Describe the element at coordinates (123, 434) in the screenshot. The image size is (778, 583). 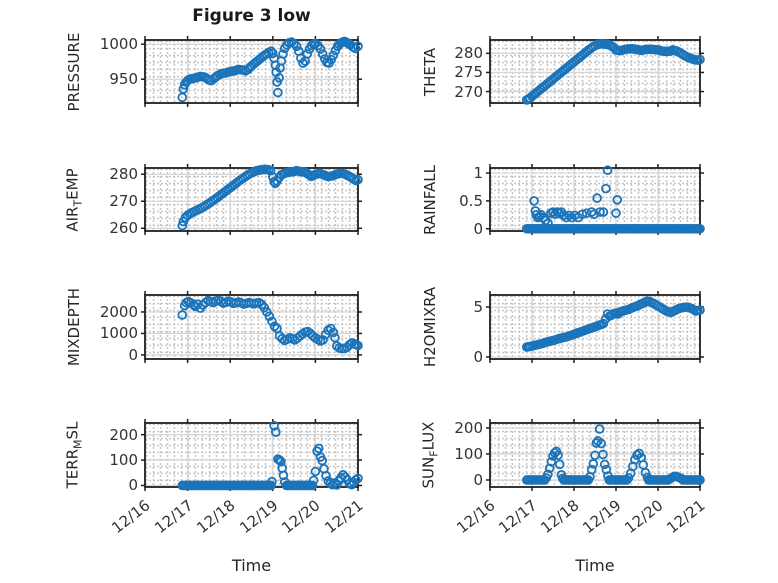
I see `ytick-label: 200` at that location.